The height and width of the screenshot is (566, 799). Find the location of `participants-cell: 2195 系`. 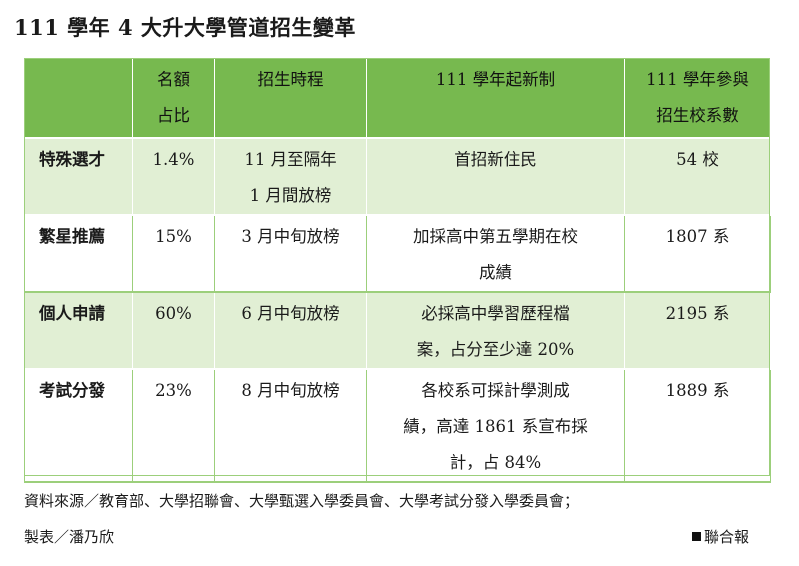

participants-cell: 2195 系 is located at coordinates (697, 330).